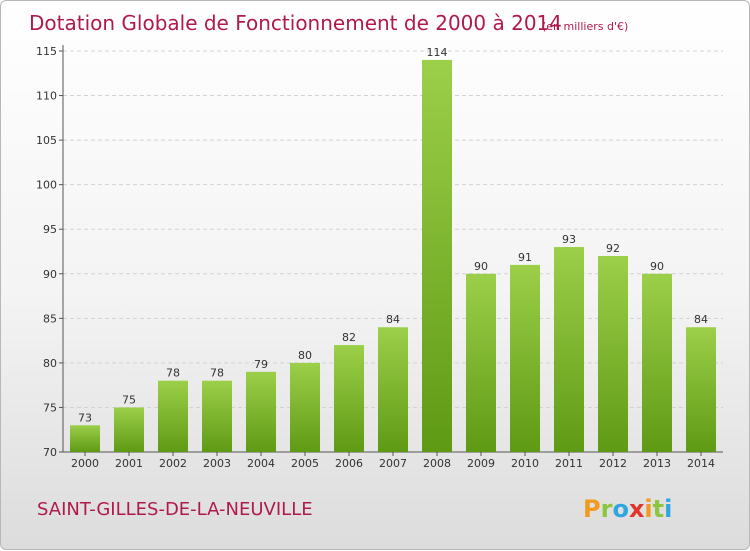 This screenshot has width=750, height=551. What do you see at coordinates (613, 248) in the screenshot?
I see `data-label: 92` at bounding box center [613, 248].